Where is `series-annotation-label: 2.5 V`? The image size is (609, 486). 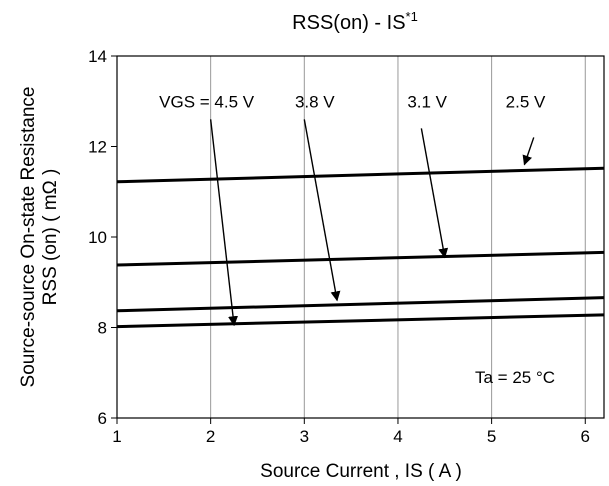
series-annotation-label: 2.5 V is located at coordinates (526, 101).